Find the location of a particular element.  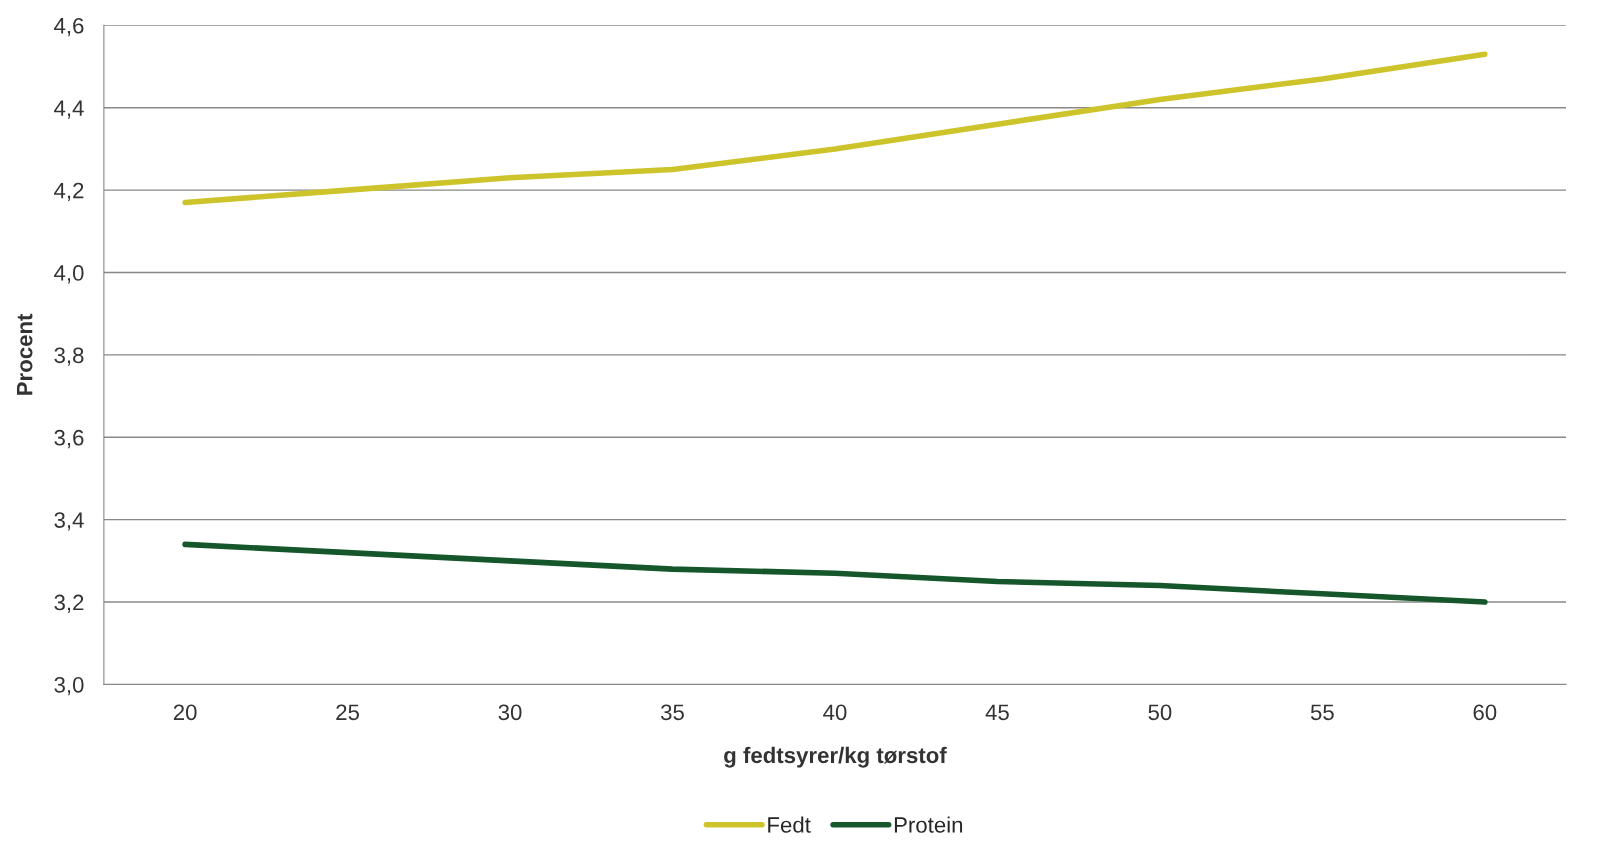

y-tick-label: 3,2 is located at coordinates (69, 603).